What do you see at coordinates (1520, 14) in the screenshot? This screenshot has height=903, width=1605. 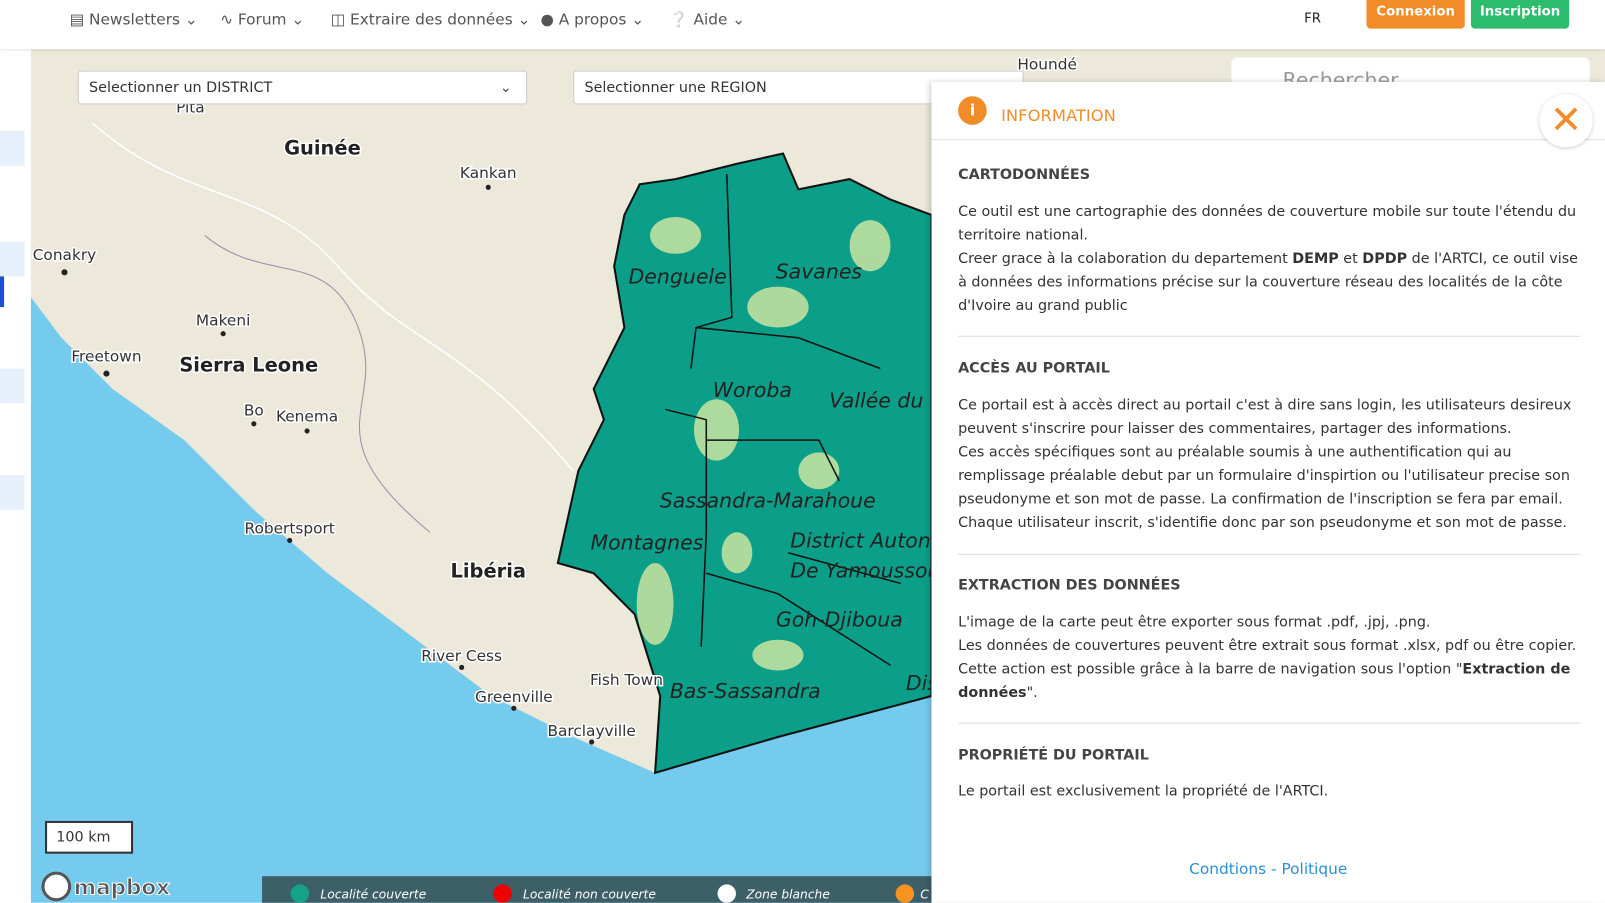 I see `signup-button: Inscription` at bounding box center [1520, 14].